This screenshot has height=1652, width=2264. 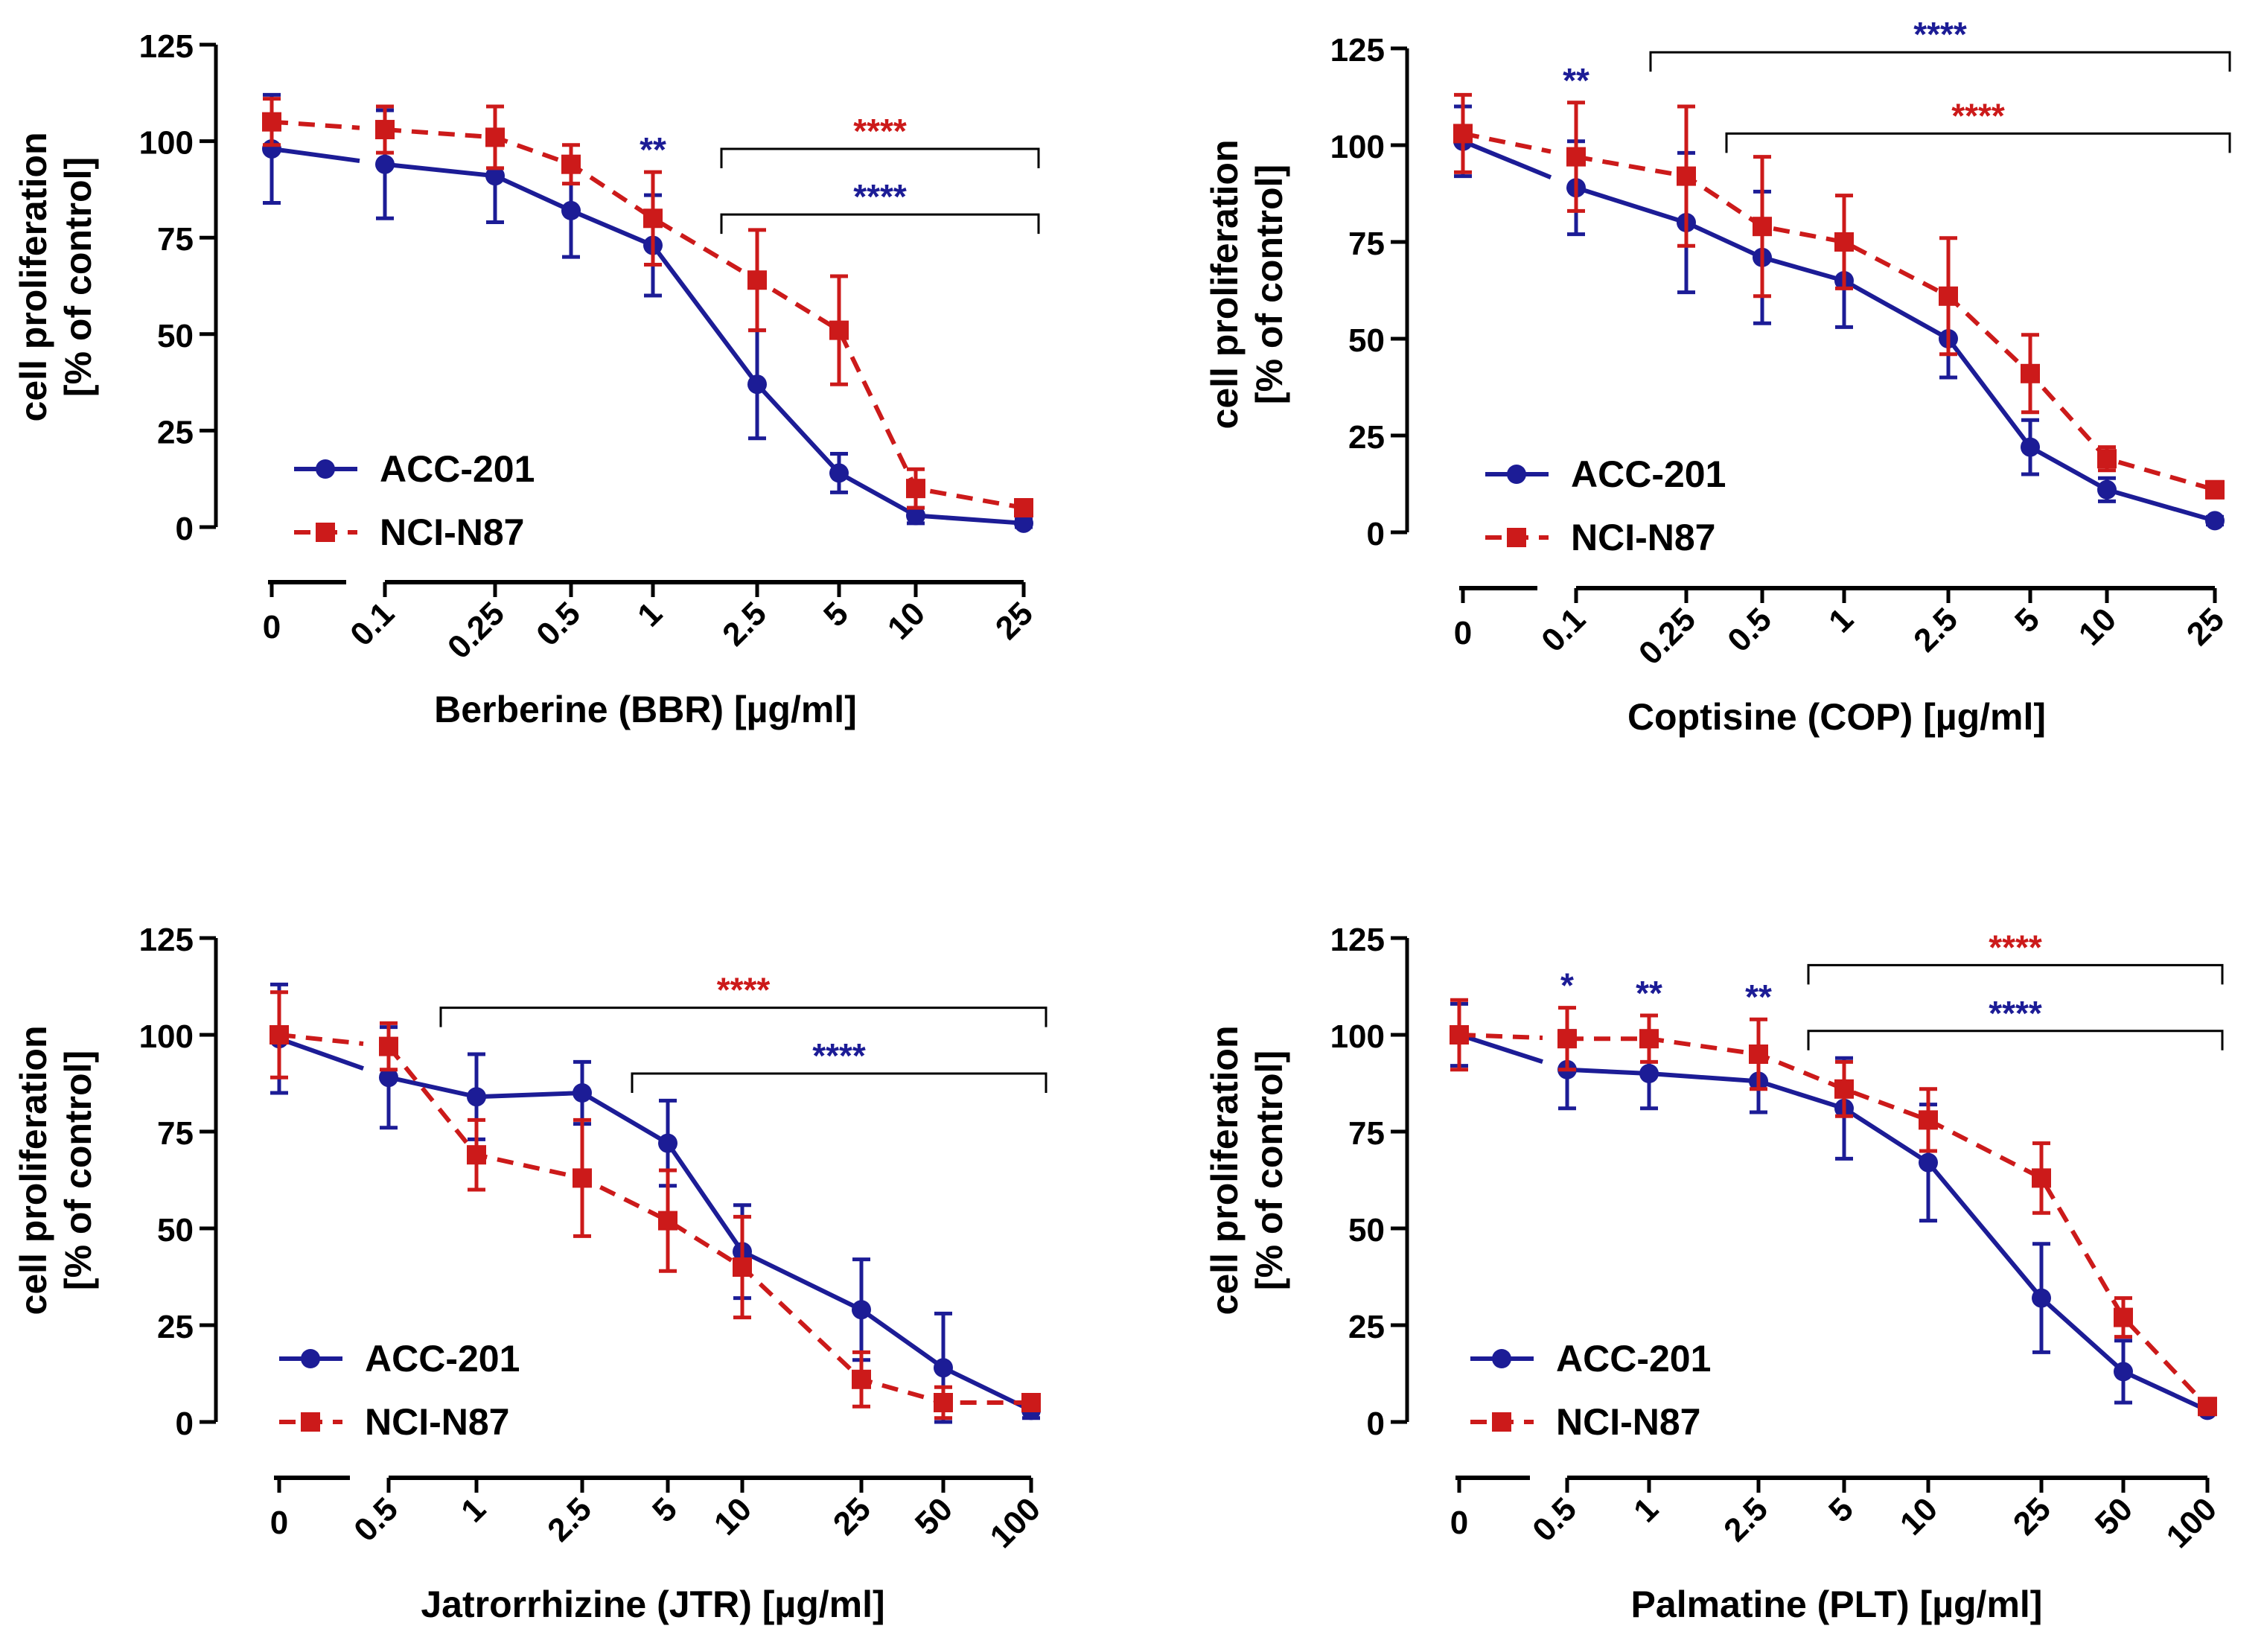 What do you see at coordinates (175, 240) in the screenshot?
I see `y-tick-label: 75` at bounding box center [175, 240].